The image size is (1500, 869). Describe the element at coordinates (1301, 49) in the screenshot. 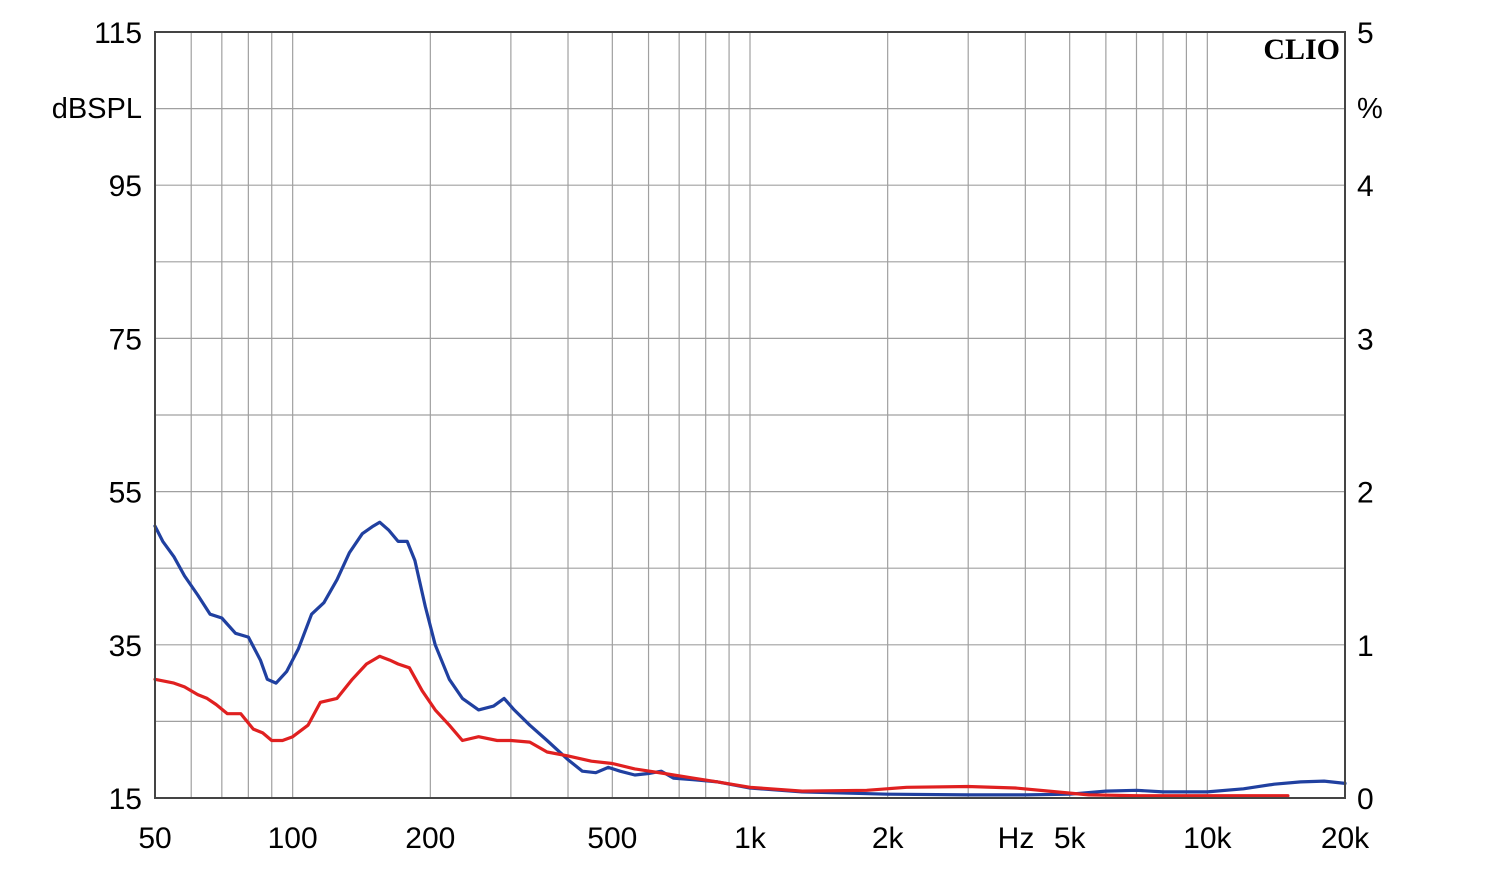

I see `clio-brand: CLIO` at that location.